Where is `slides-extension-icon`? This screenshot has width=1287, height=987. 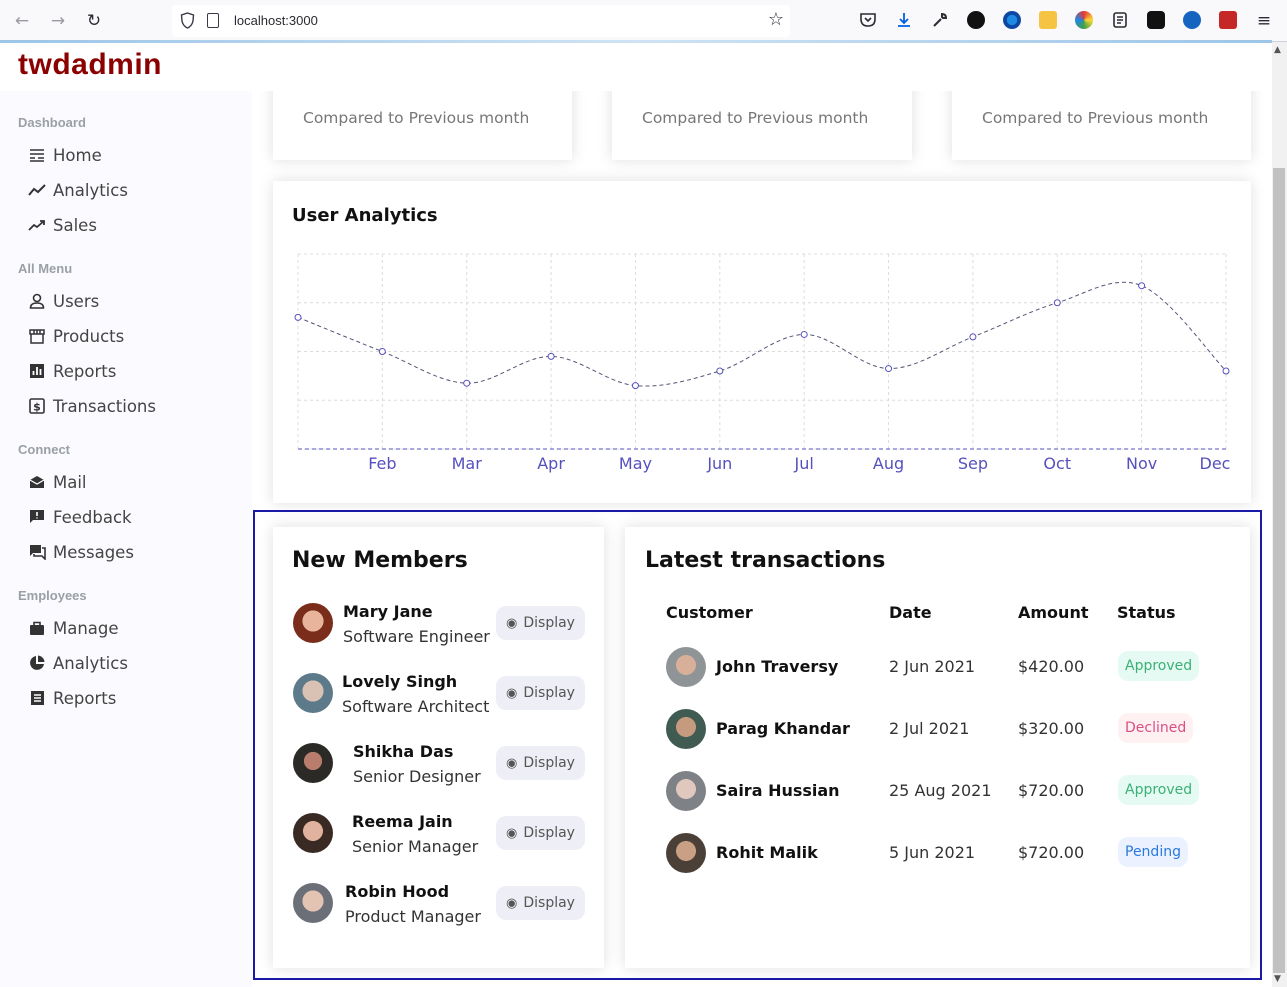 slides-extension-icon is located at coordinates (1048, 20).